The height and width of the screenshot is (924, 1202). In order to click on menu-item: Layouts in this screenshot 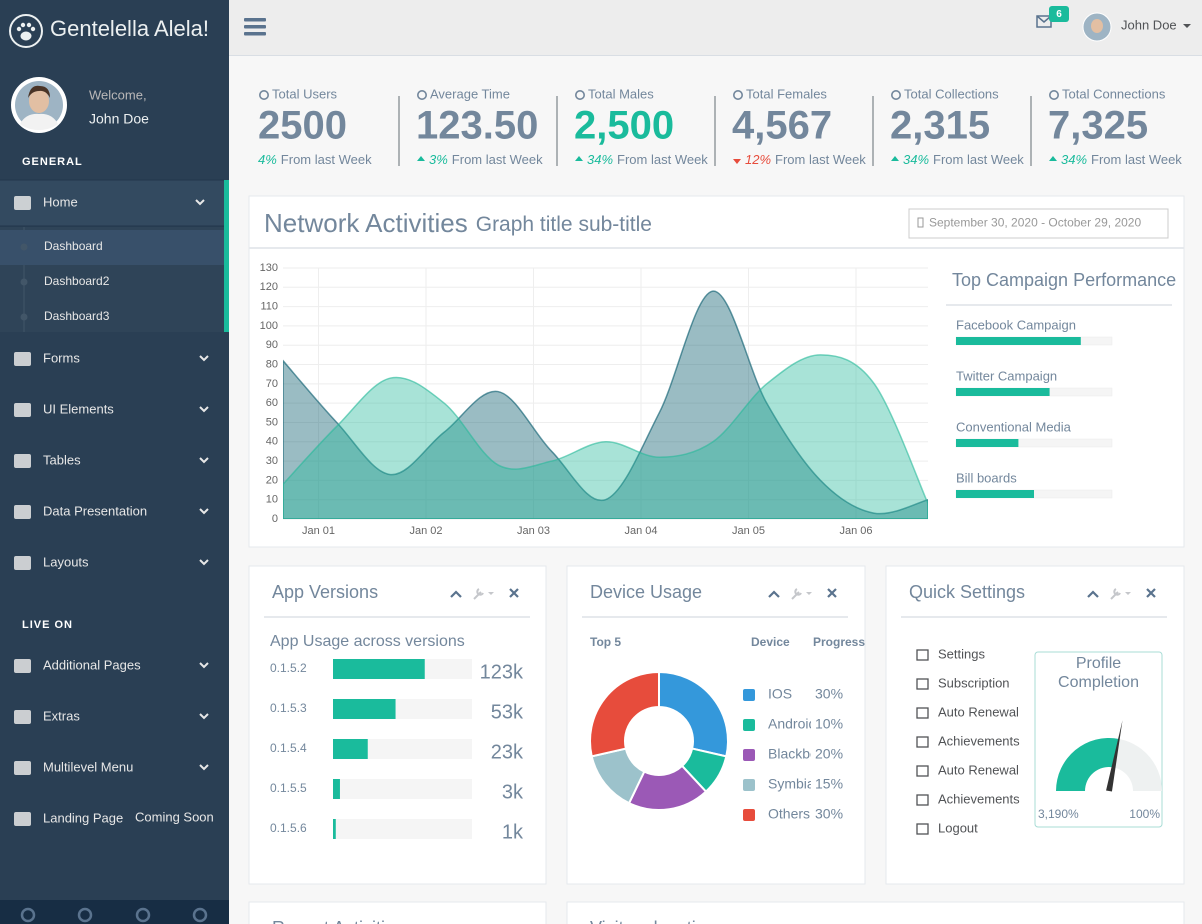, I will do `click(66, 561)`.